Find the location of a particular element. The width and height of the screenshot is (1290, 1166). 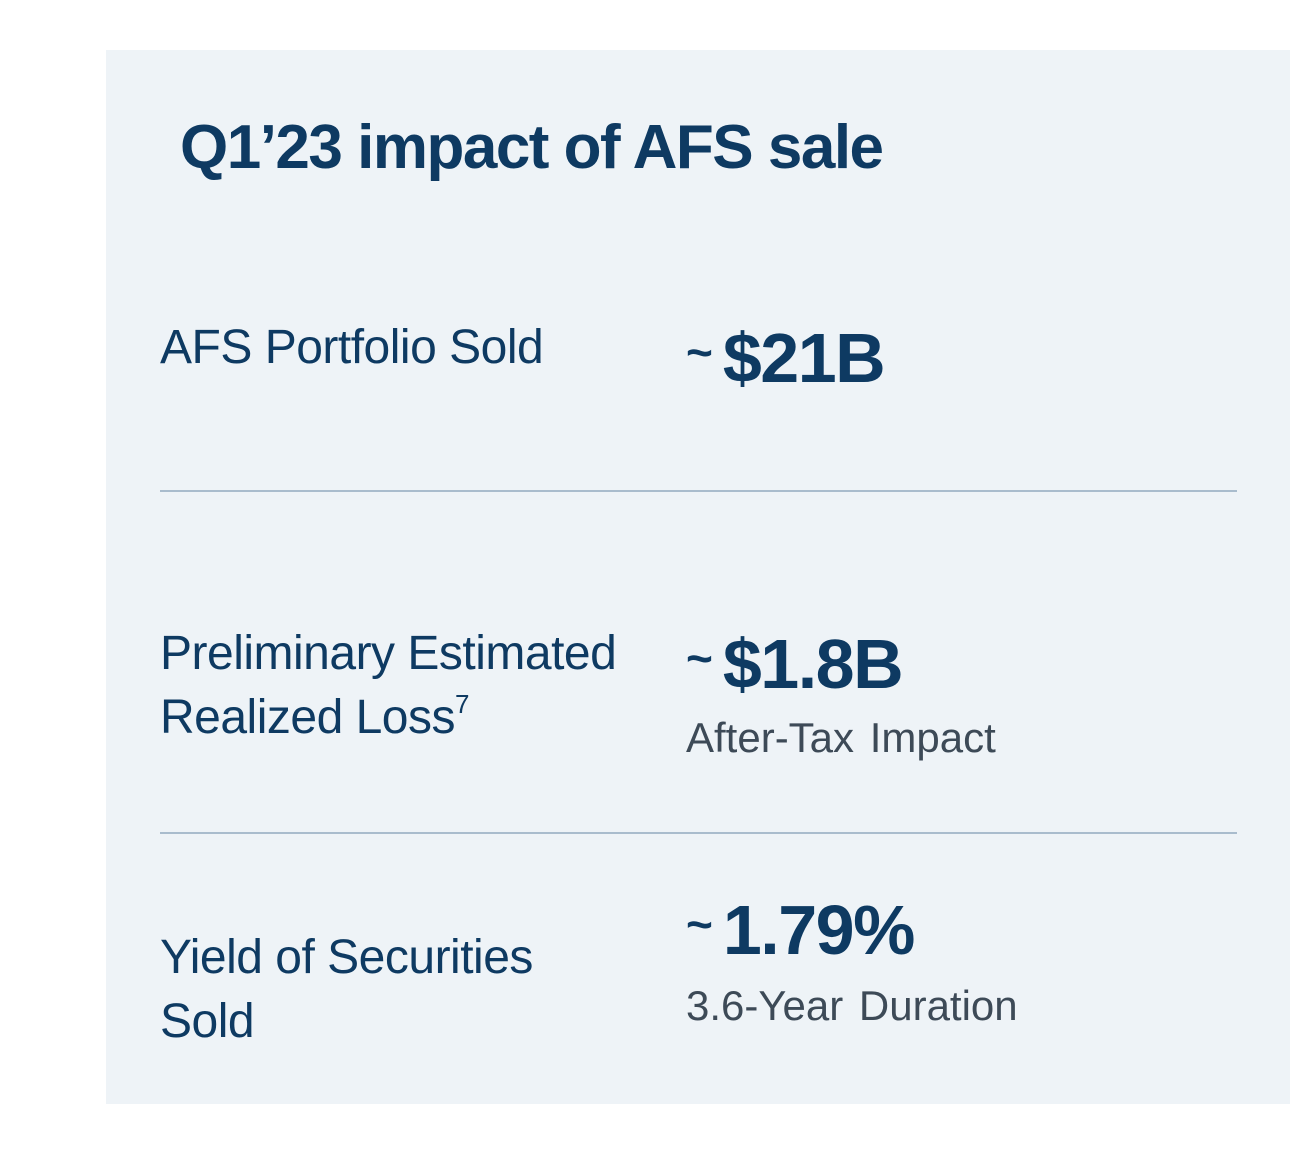

row-label-portfolio-sold: AFS Portfolio Sold is located at coordinates (352, 348).